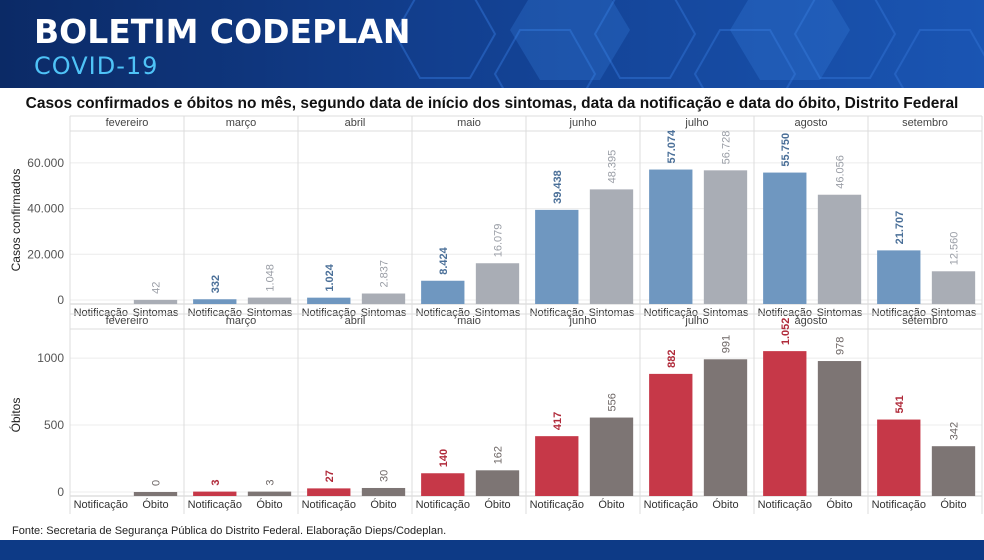  Describe the element at coordinates (15, 415) in the screenshot. I see `y-axis-label: Óbitos` at that location.